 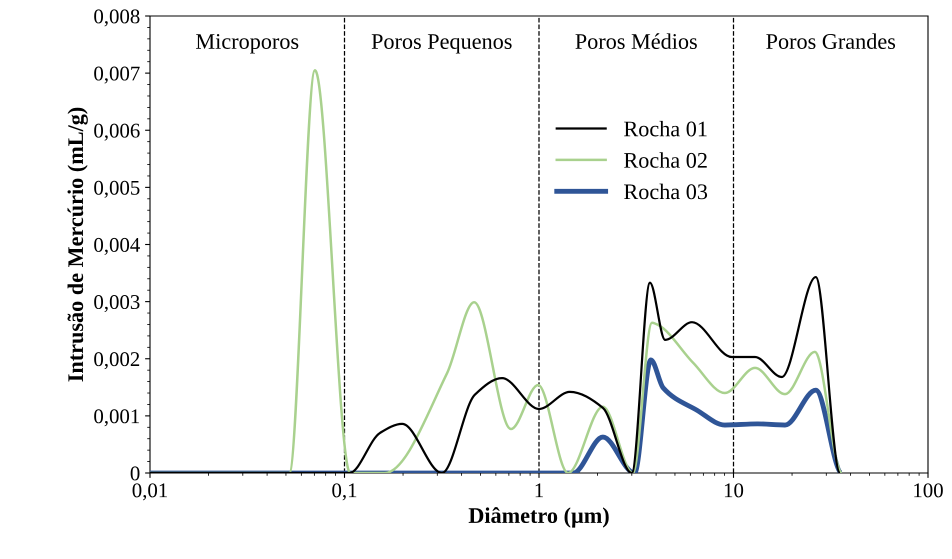 What do you see at coordinates (247, 44) in the screenshot?
I see `annotation: Microporos` at bounding box center [247, 44].